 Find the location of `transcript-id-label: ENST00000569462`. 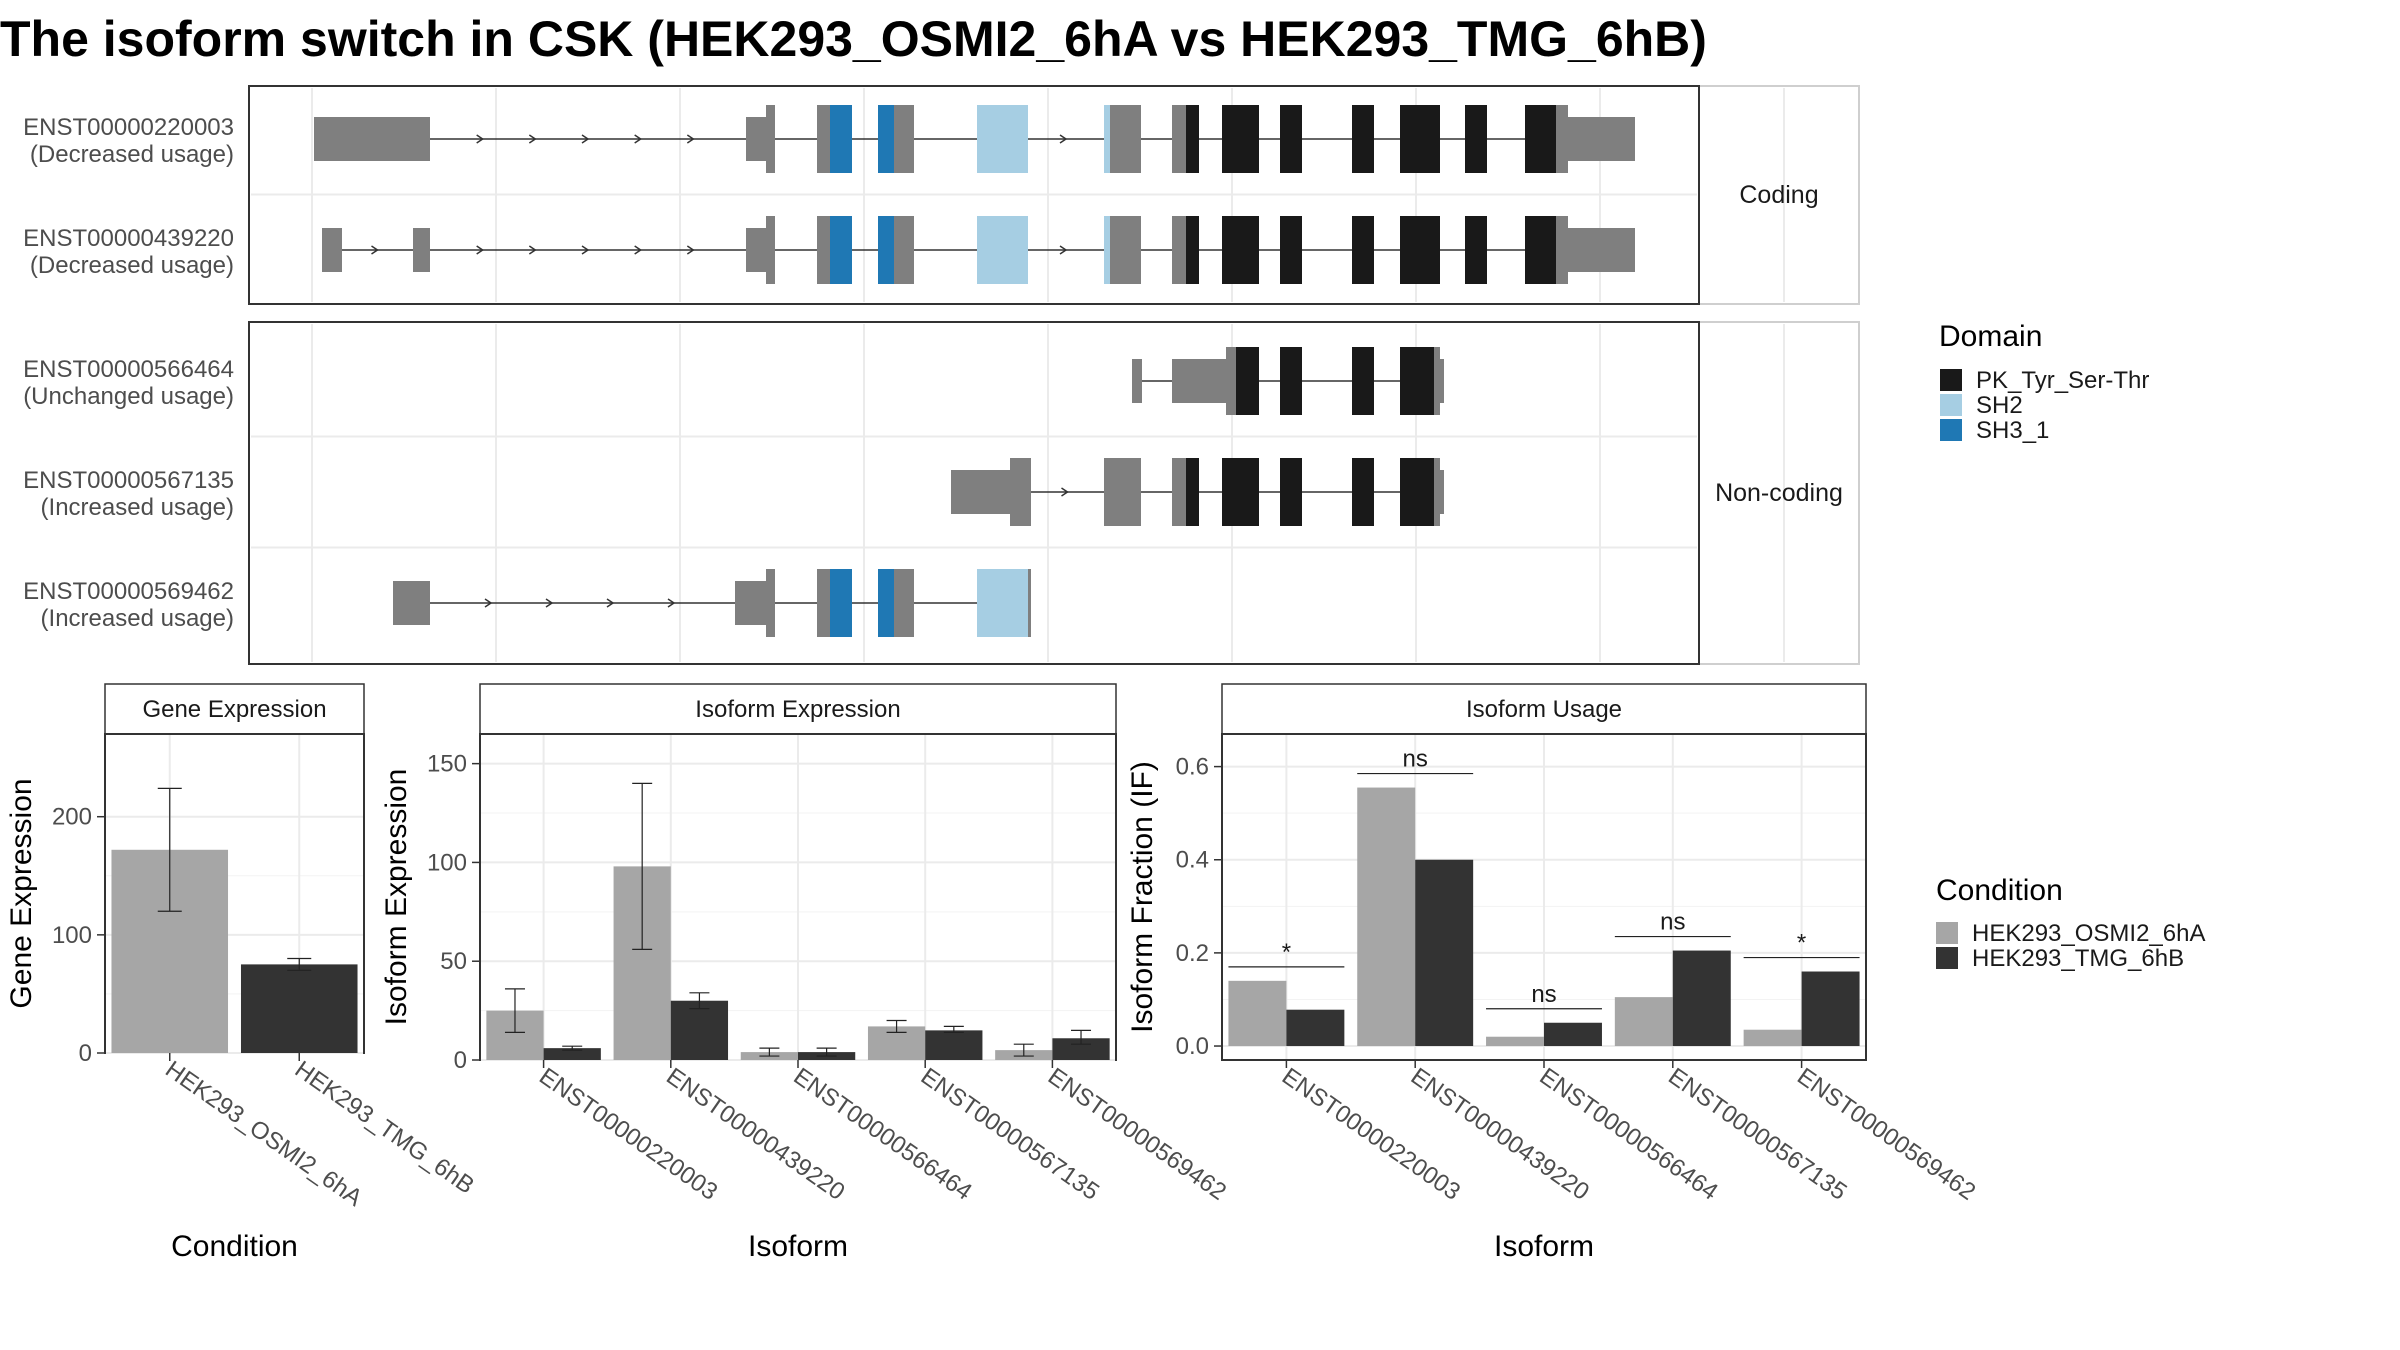

transcript-id-label: ENST00000569462 is located at coordinates (128, 591).